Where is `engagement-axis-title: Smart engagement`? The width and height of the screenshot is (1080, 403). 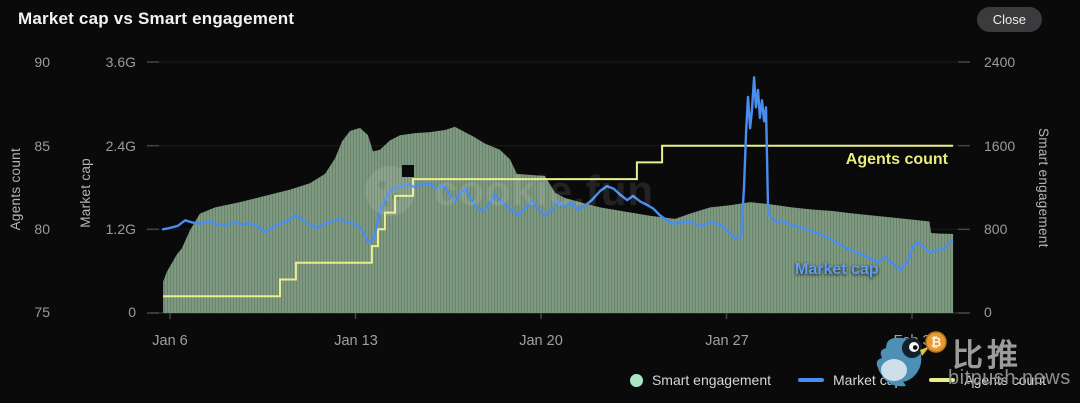 engagement-axis-title: Smart engagement is located at coordinates (1043, 188).